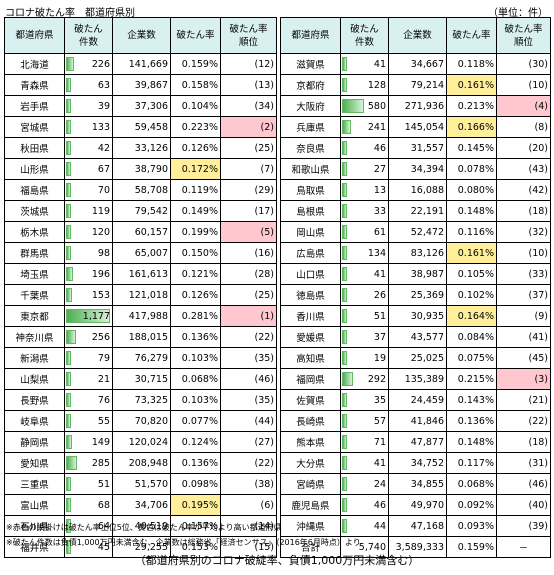 This screenshot has height=575, width=554. I want to click on count-value: 134, so click(376, 253).